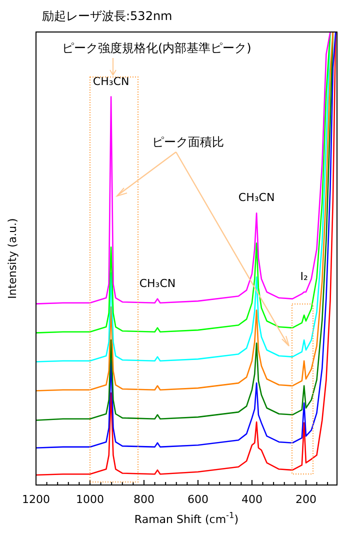  What do you see at coordinates (107, 16) in the screenshot?
I see `chart-title: 励起レーザ波長:532nm` at bounding box center [107, 16].